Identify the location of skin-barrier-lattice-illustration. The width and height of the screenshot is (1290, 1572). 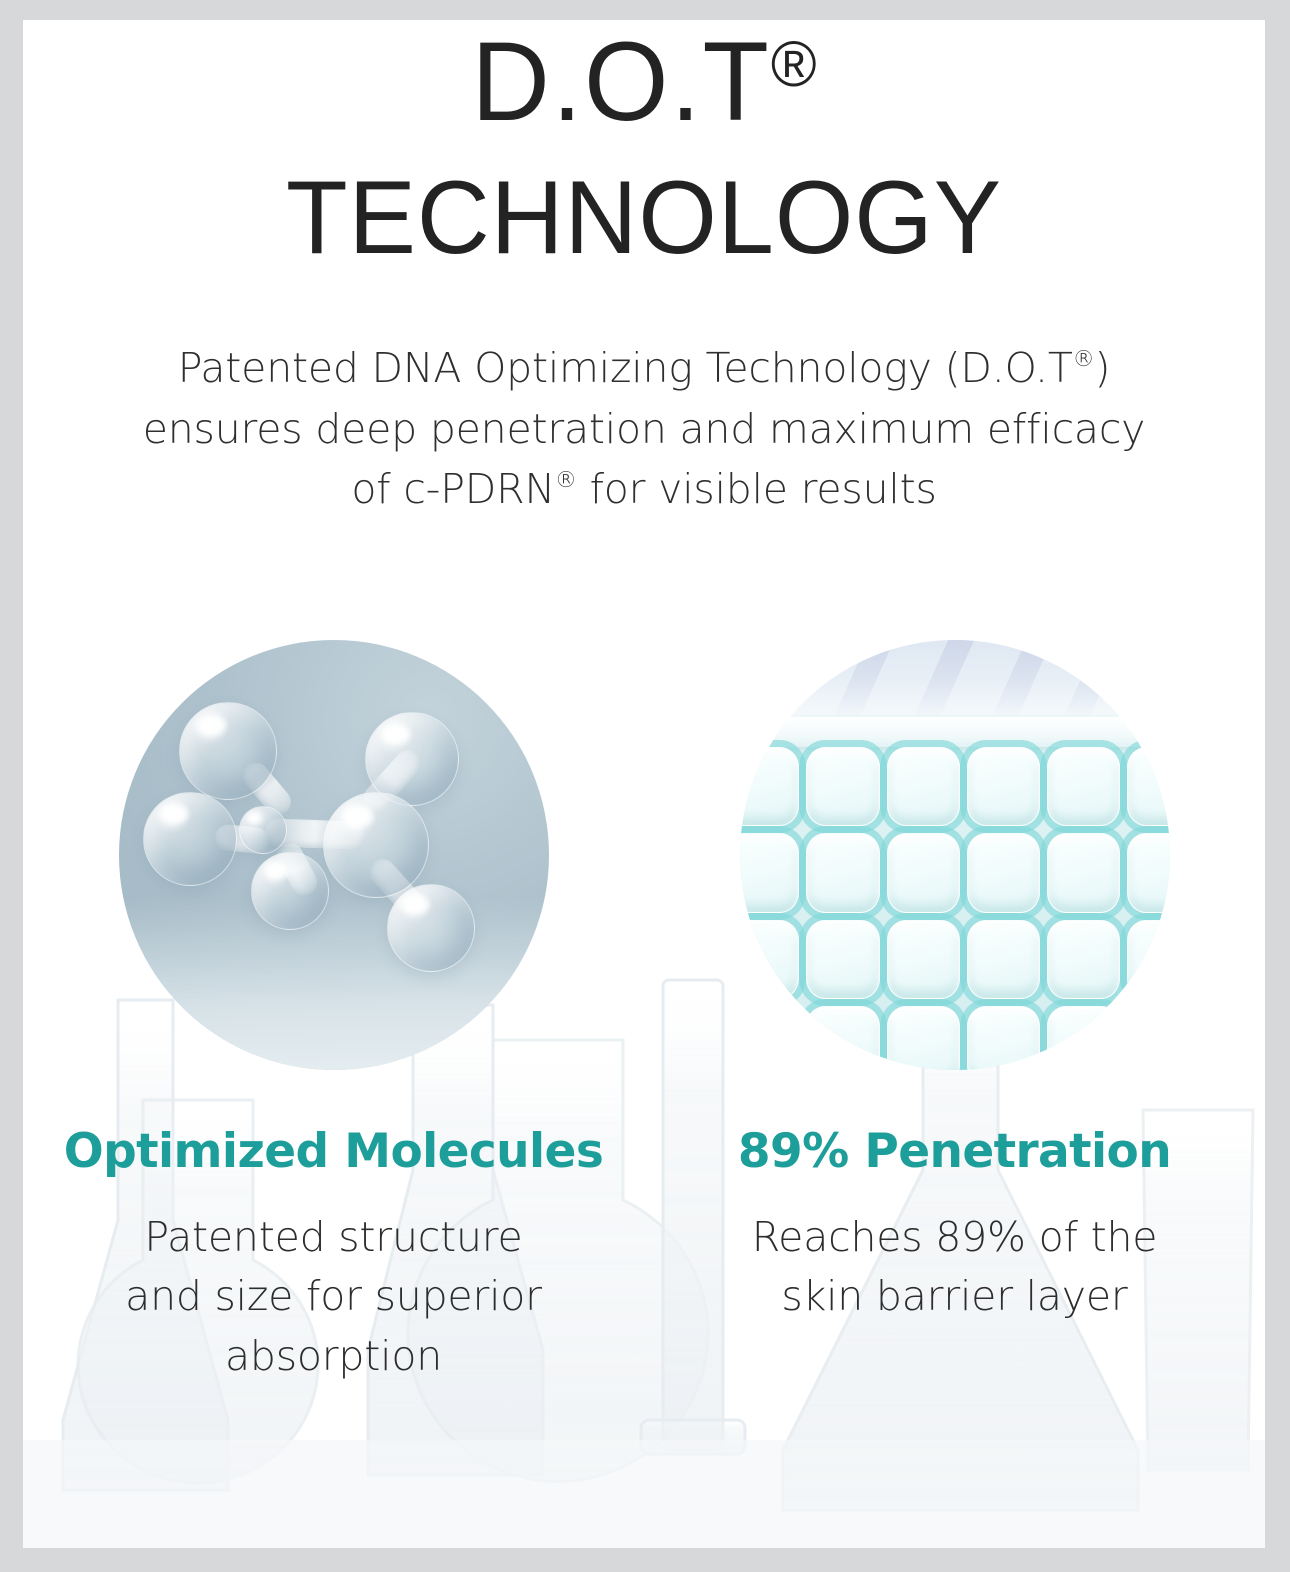
(954, 855).